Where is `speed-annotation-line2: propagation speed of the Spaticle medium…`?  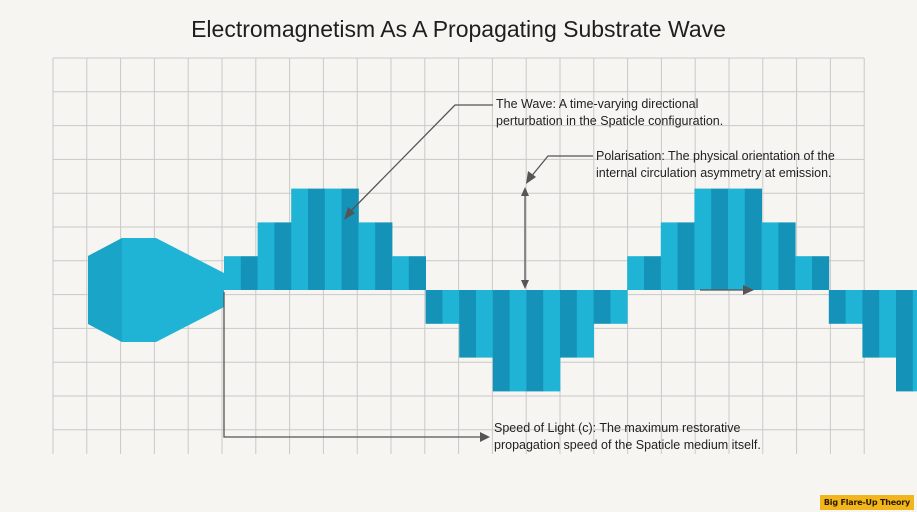 speed-annotation-line2: propagation speed of the Spaticle medium… is located at coordinates (627, 445).